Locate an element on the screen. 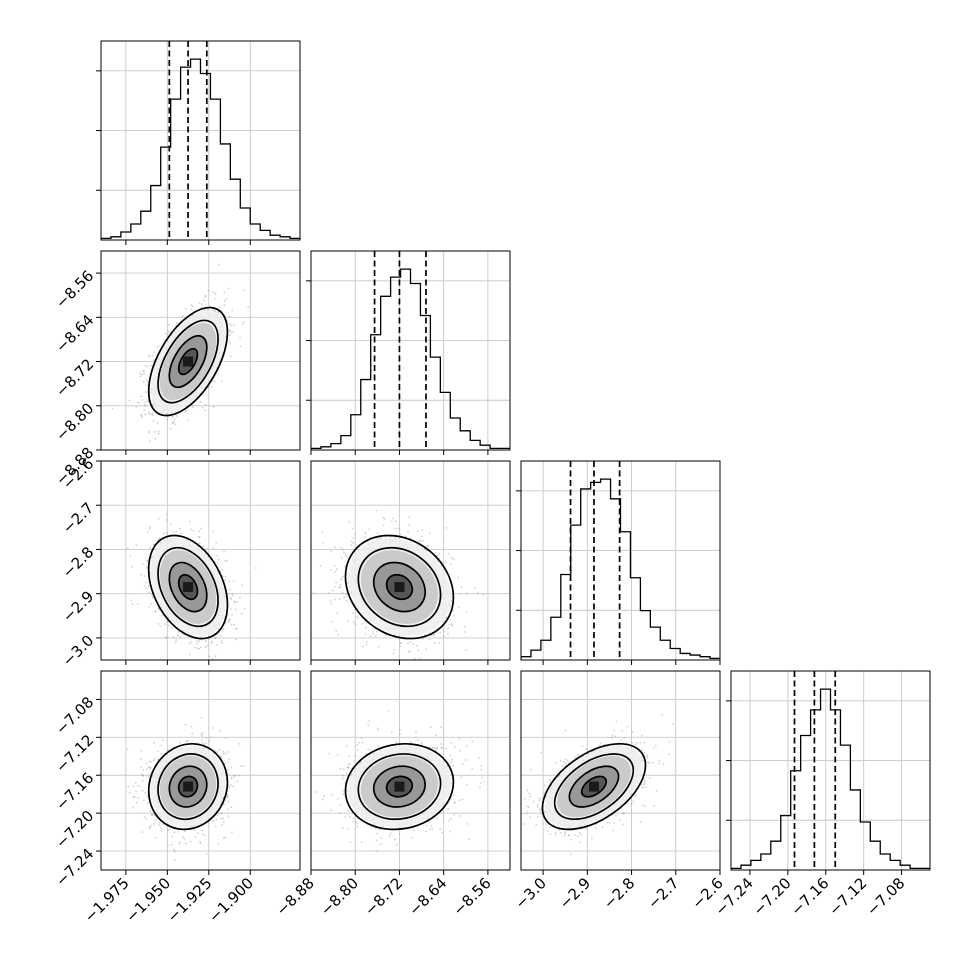  y-tick-label: −2.8 is located at coordinates (78, 562).